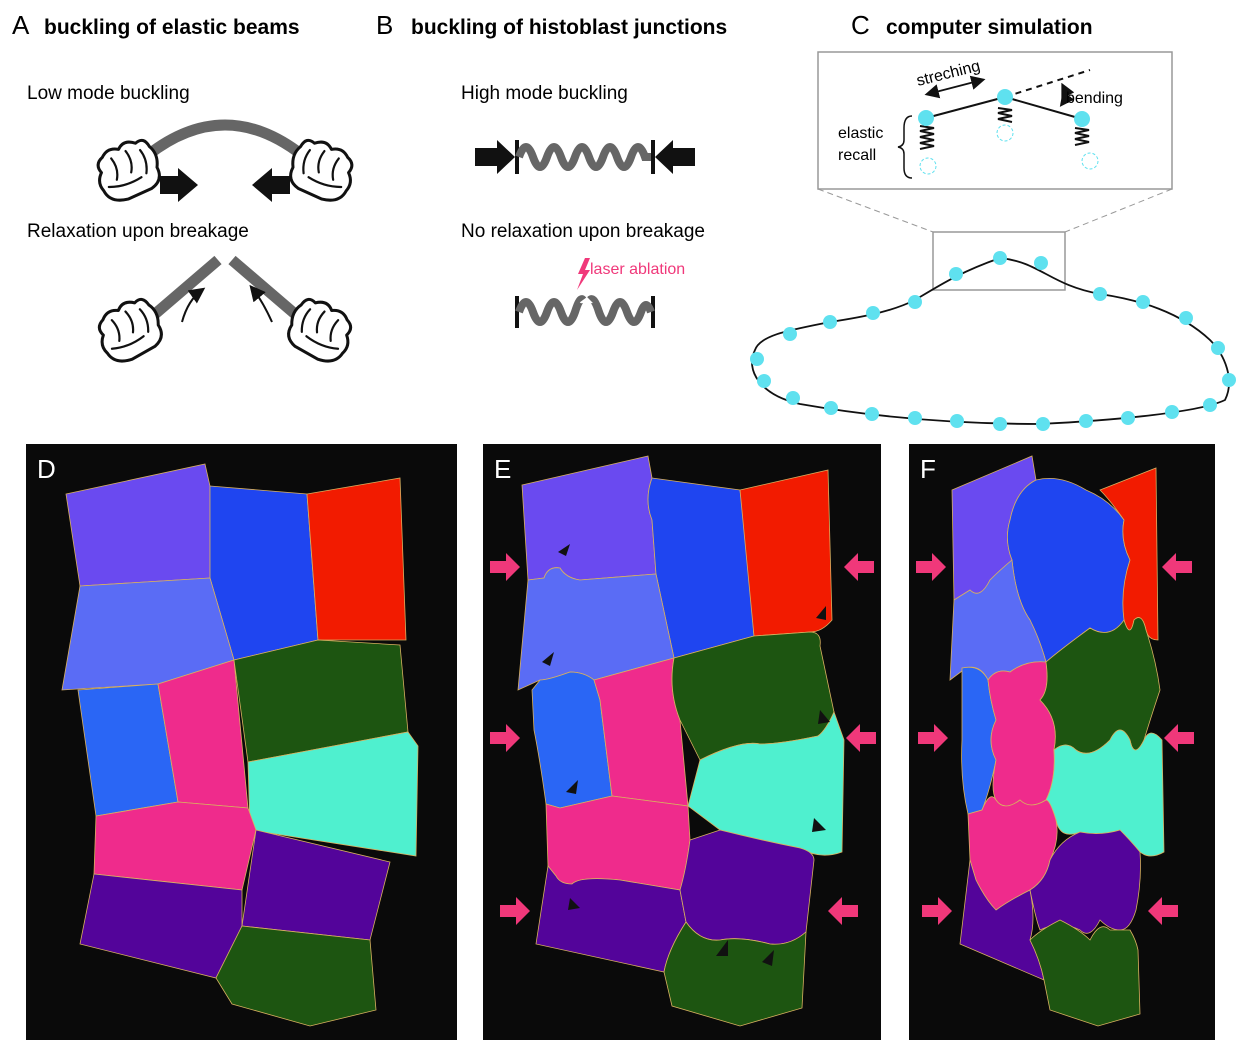 The width and height of the screenshot is (1243, 1040). Describe the element at coordinates (583, 274) in the screenshot. I see `laser-bolt-icon` at that location.